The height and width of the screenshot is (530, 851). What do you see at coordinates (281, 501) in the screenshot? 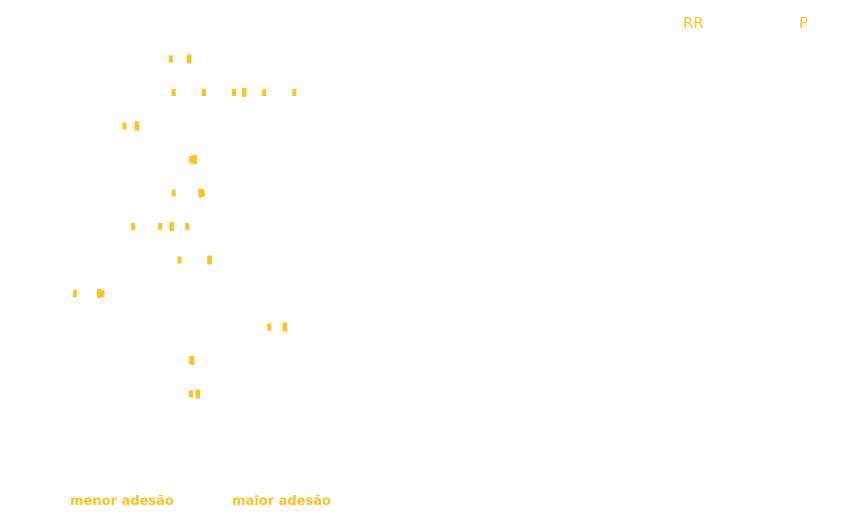
I see `higher-adherence-label: maior adesão` at bounding box center [281, 501].